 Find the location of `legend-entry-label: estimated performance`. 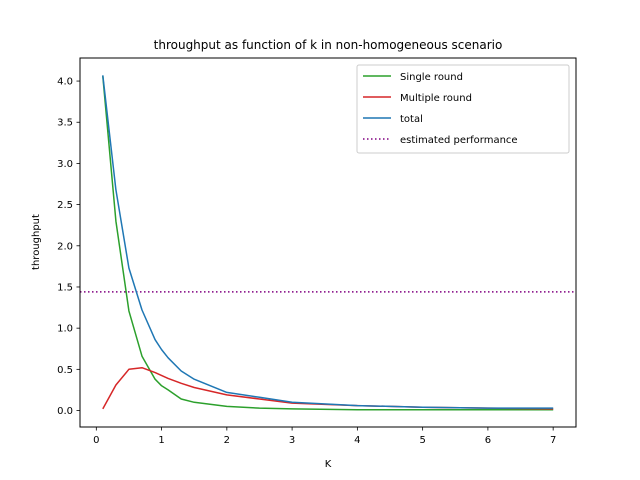

legend-entry-label: estimated performance is located at coordinates (459, 140).